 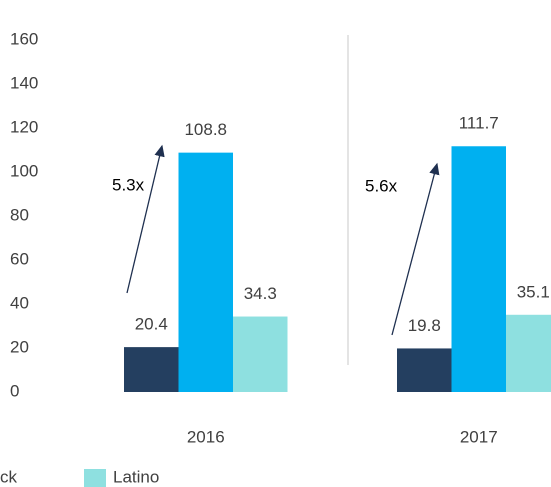 What do you see at coordinates (19, 214) in the screenshot?
I see `y-tick-label: 80` at bounding box center [19, 214].